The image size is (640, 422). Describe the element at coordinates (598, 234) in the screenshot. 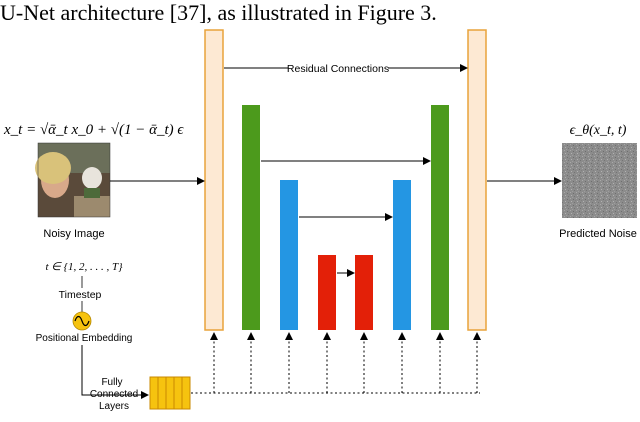

I see `predicted-noise-label: Predicted Noise` at that location.